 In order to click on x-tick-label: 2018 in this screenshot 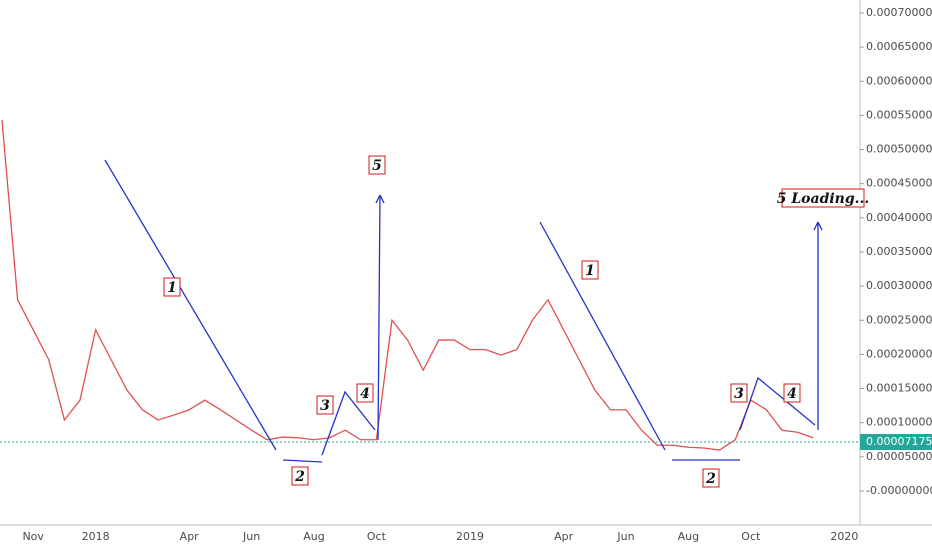, I will do `click(96, 536)`.